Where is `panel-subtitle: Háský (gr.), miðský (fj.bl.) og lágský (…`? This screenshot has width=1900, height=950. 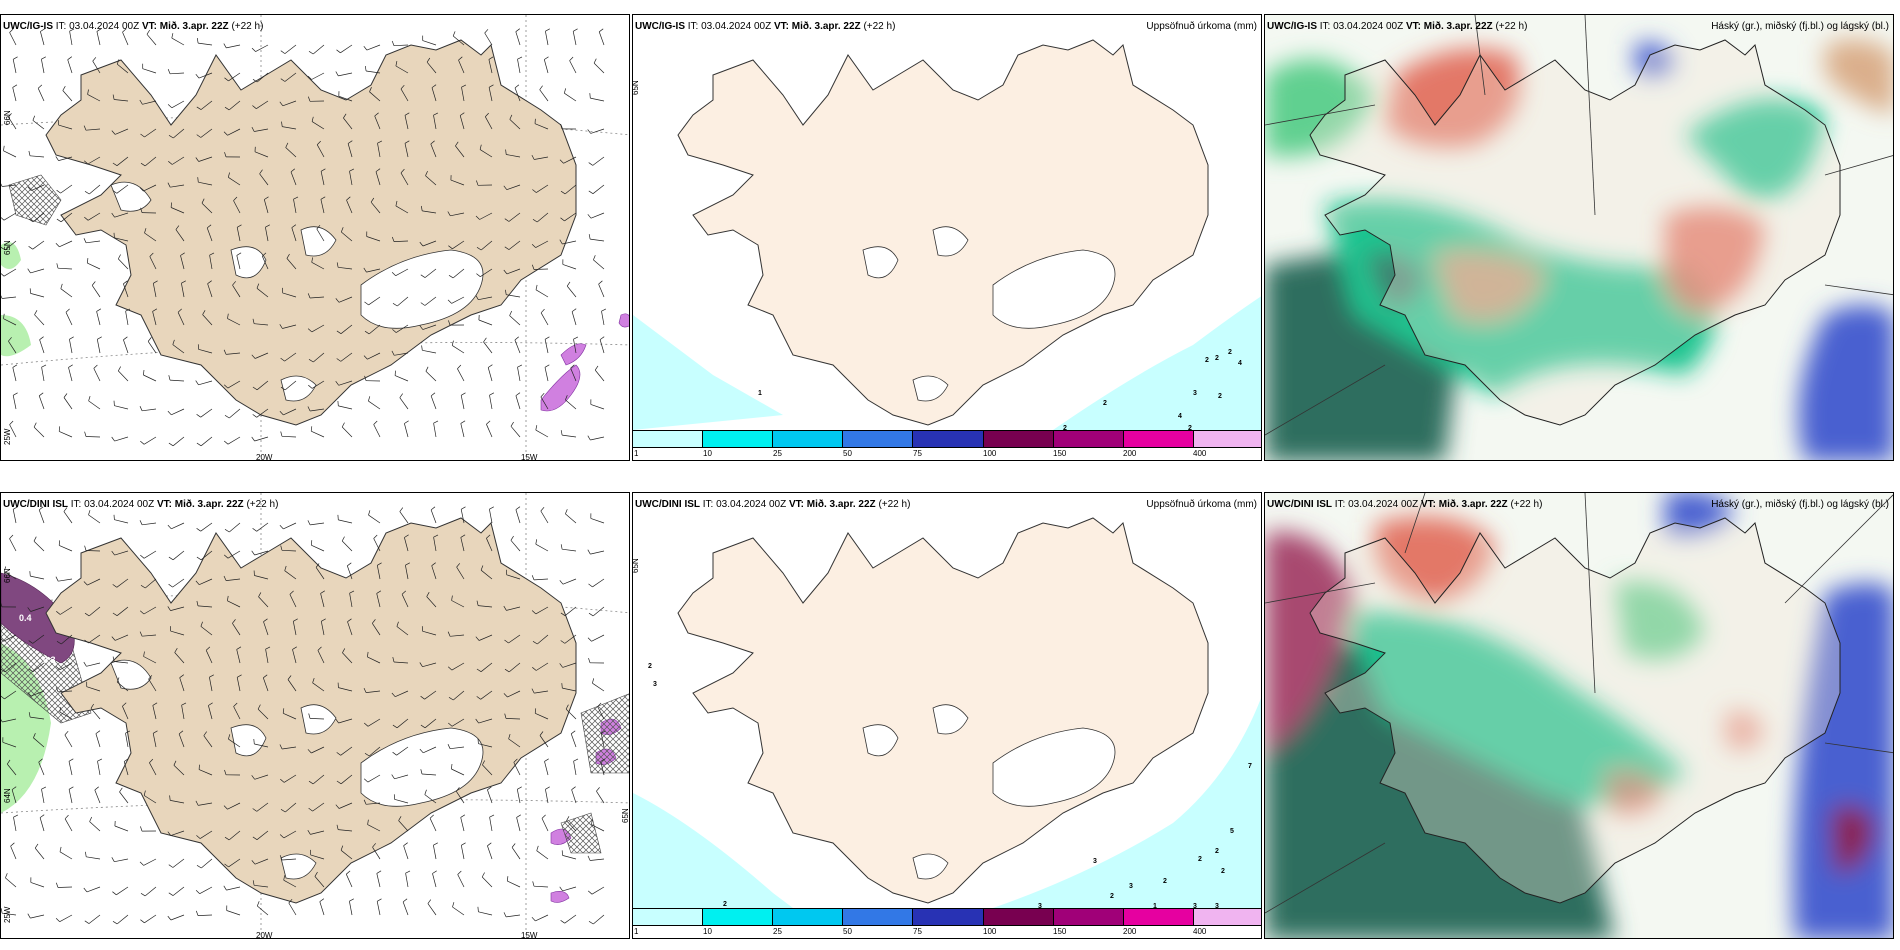 panel-subtitle: Háský (gr.), miðský (fj.bl.) og lágský (… is located at coordinates (1800, 504).